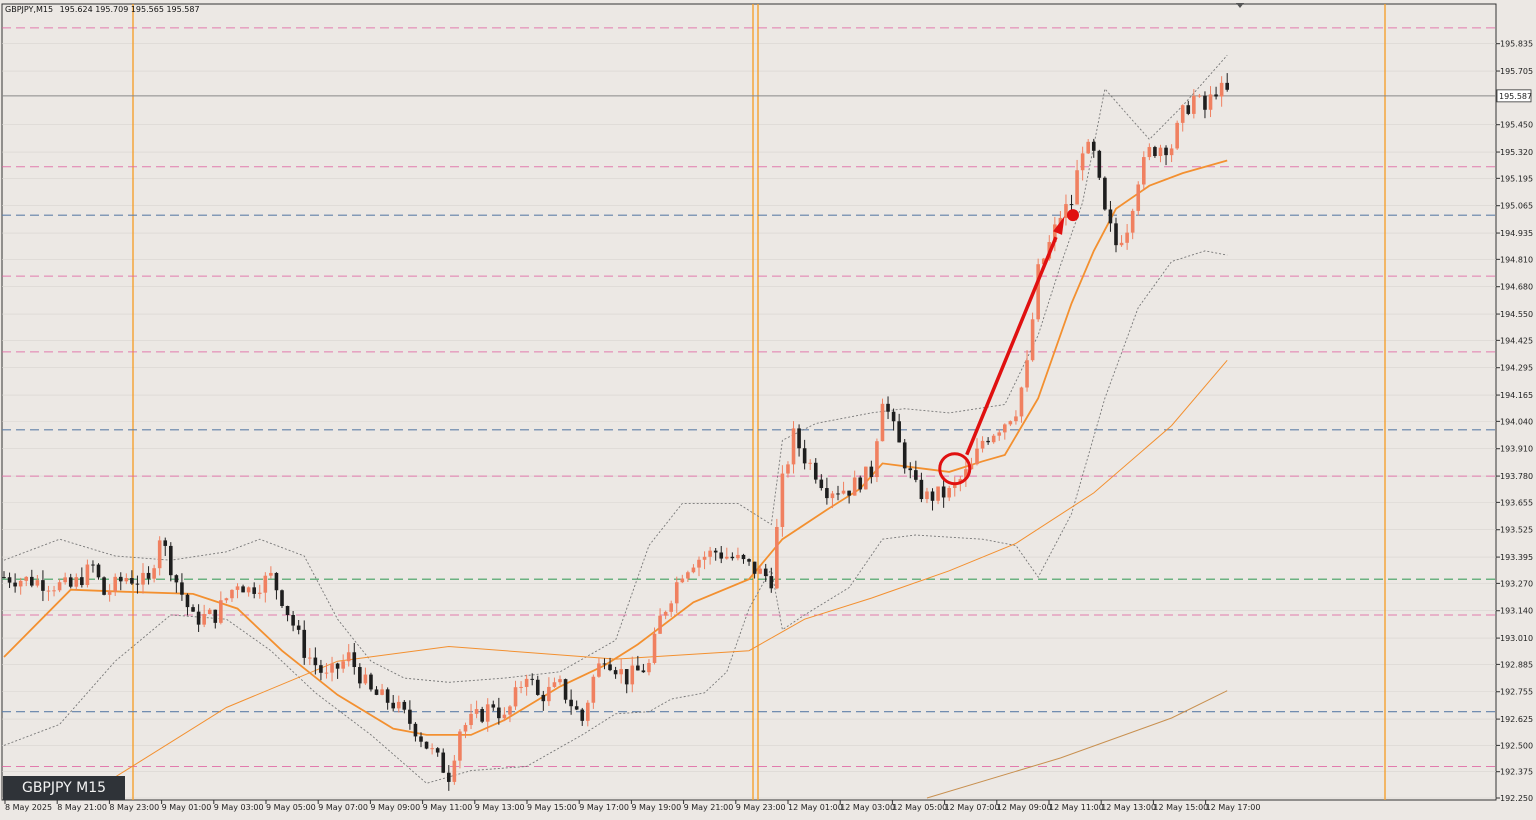 The image size is (1536, 820). What do you see at coordinates (395, 807) in the screenshot?
I see `time-tick-label: 9 May 09:00` at bounding box center [395, 807].